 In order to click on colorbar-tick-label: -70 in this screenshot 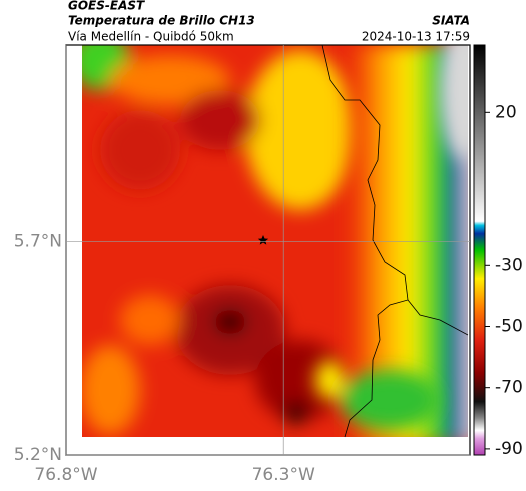, I will do `click(509, 388)`.